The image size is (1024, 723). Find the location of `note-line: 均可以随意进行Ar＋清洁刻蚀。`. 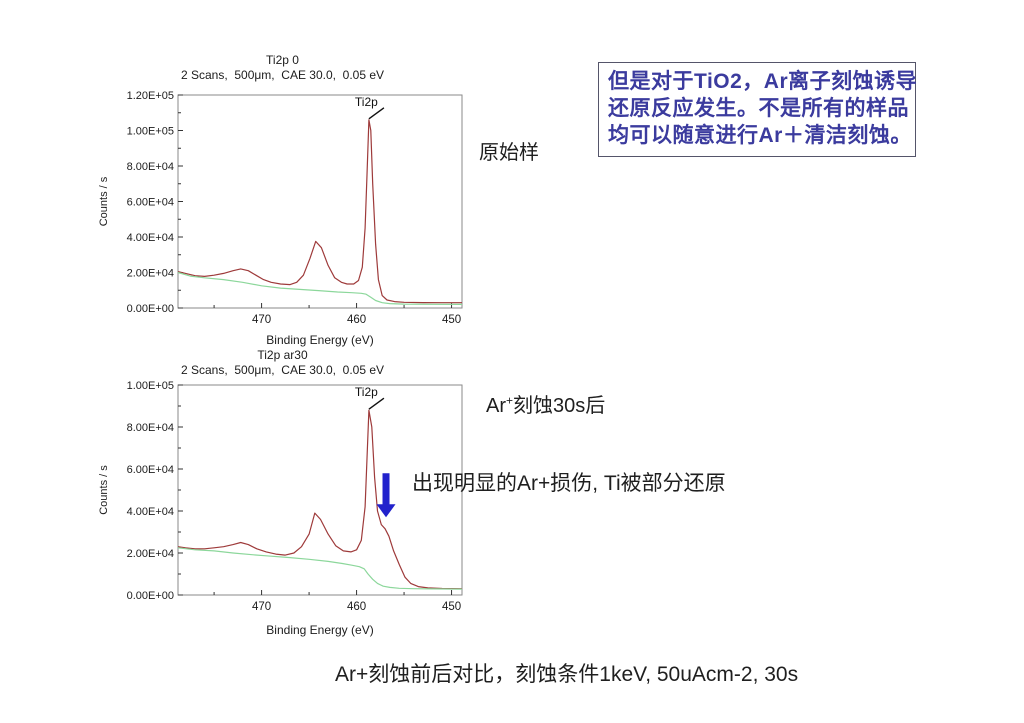

note-line: 均可以随意进行Ar＋清洁刻蚀。 is located at coordinates (760, 135).